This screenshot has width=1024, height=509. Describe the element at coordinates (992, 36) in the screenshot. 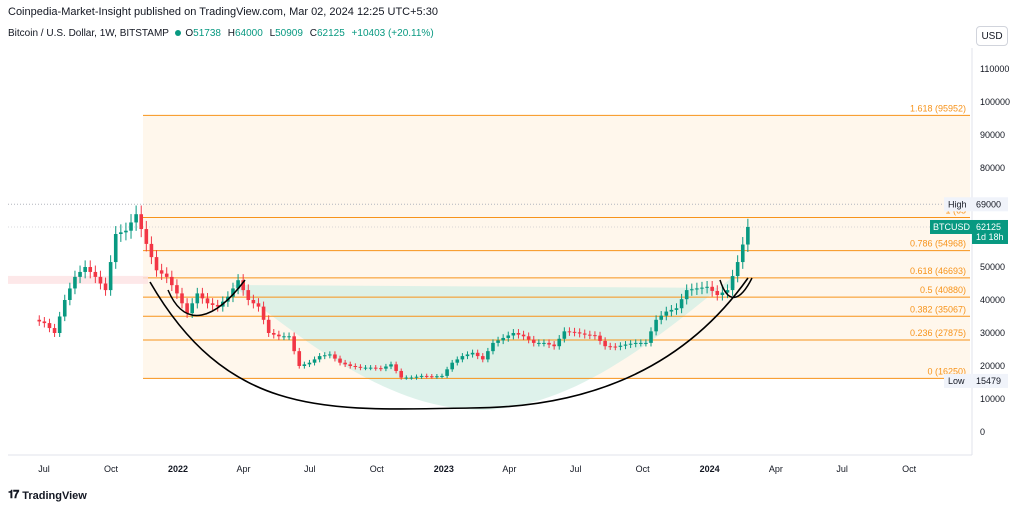

I see `currency-button: USD` at that location.